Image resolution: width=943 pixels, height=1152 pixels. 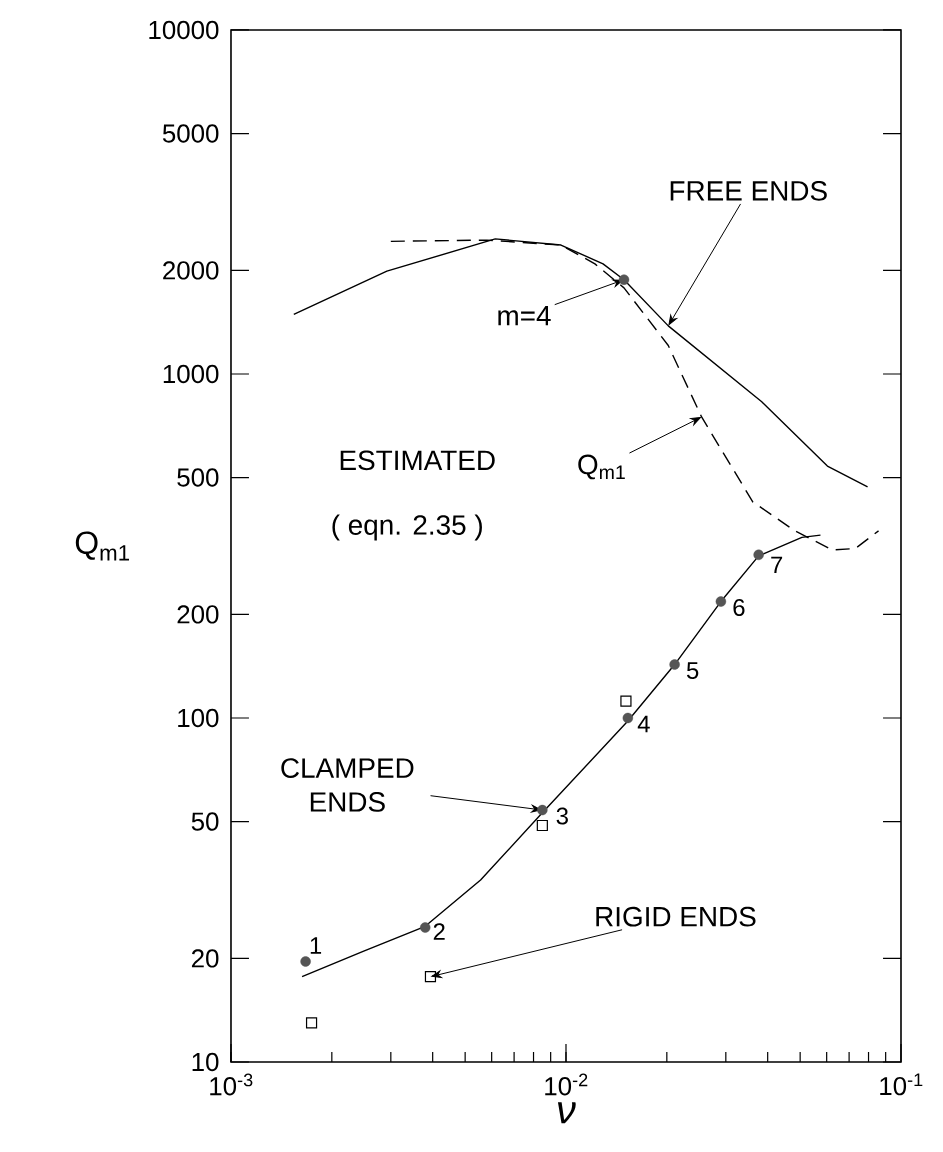 I want to click on y-tick-label: 20, so click(x=205, y=958).